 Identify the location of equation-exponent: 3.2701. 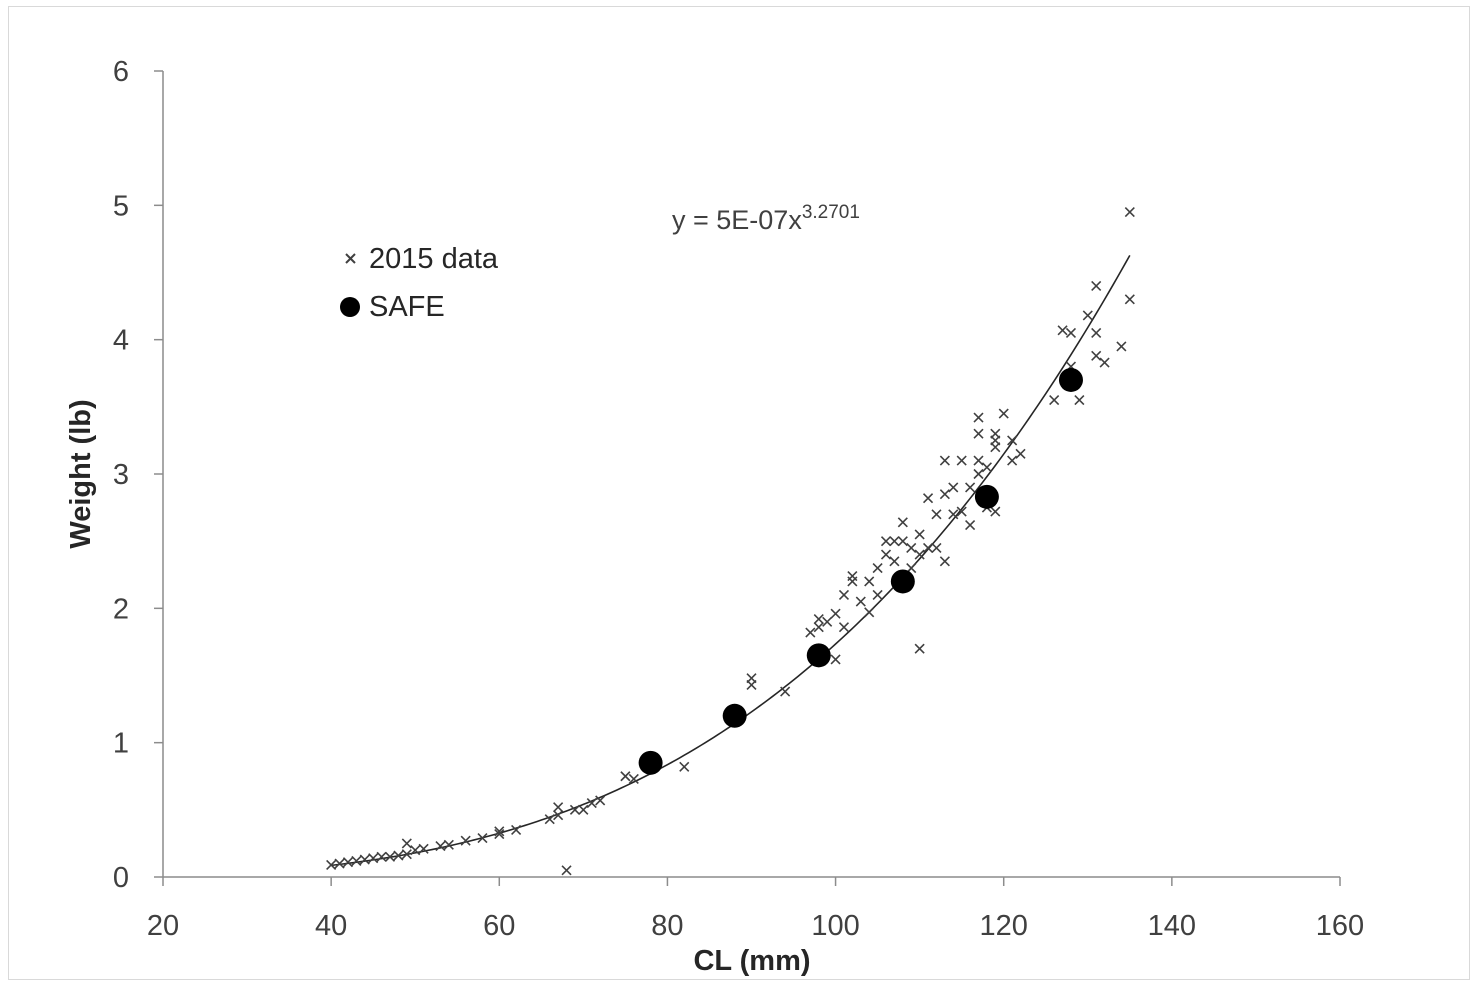
(831, 212).